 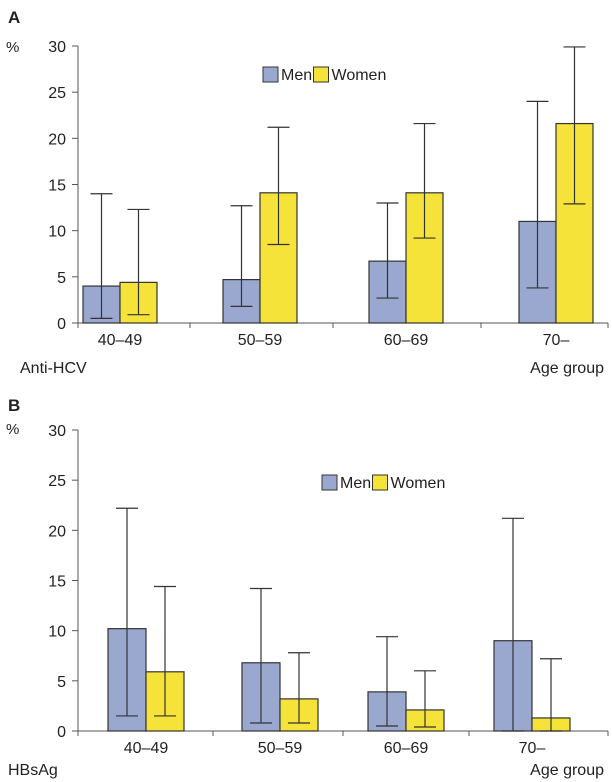 What do you see at coordinates (14, 17) in the screenshot?
I see `panel-letter-a: A` at bounding box center [14, 17].